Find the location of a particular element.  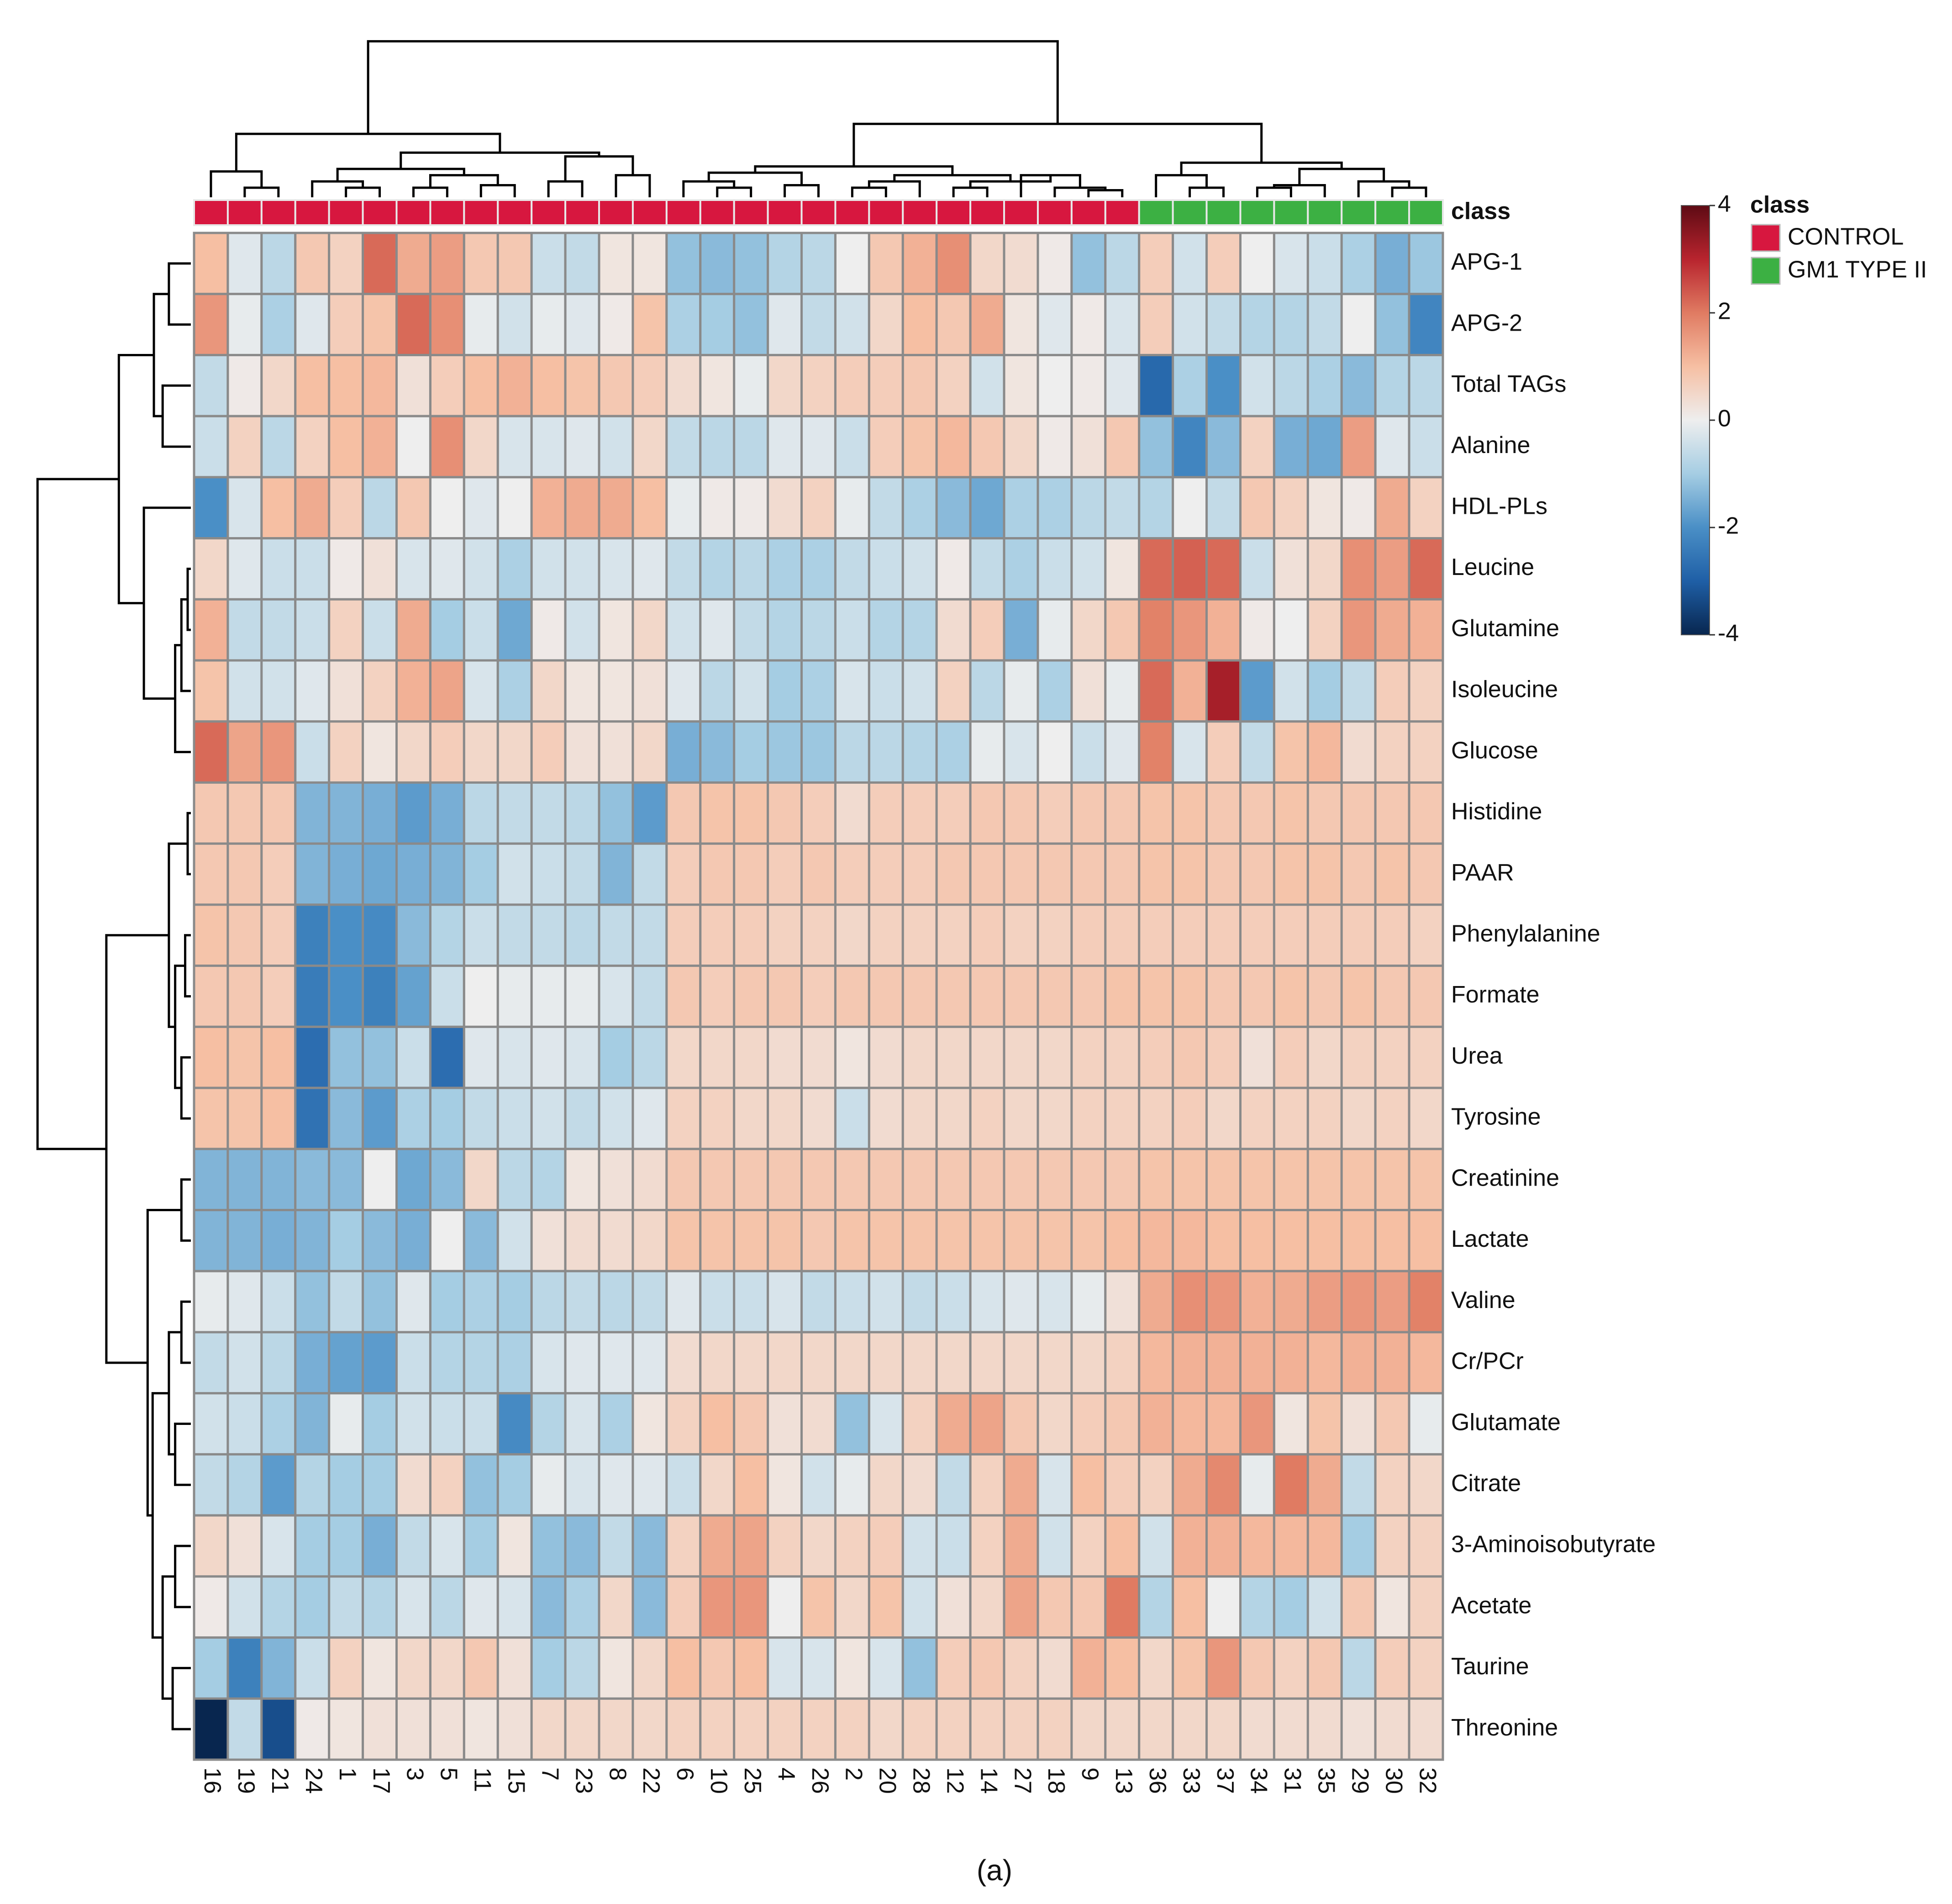

column-label: 29 is located at coordinates (1360, 1780).